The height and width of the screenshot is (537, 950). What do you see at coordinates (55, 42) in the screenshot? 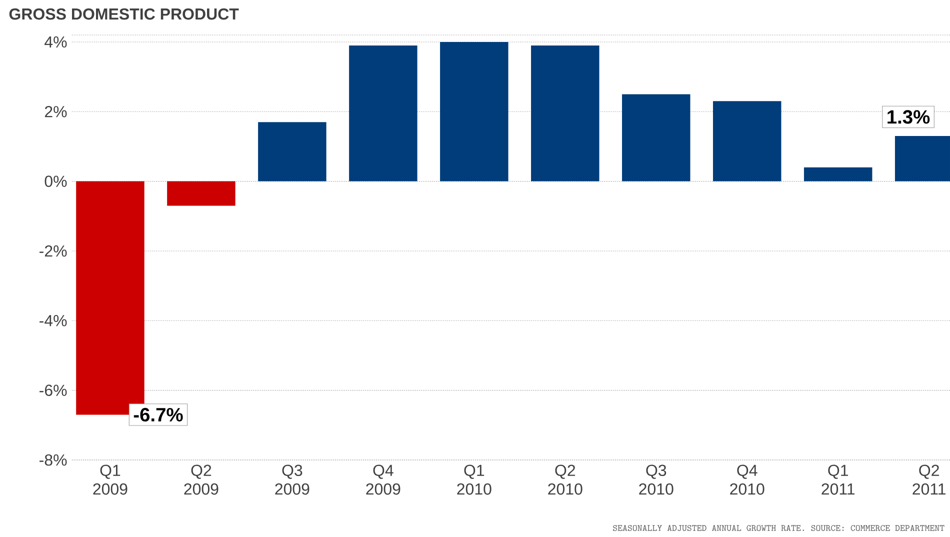
I see `y-tick-label: 4%` at bounding box center [55, 42].